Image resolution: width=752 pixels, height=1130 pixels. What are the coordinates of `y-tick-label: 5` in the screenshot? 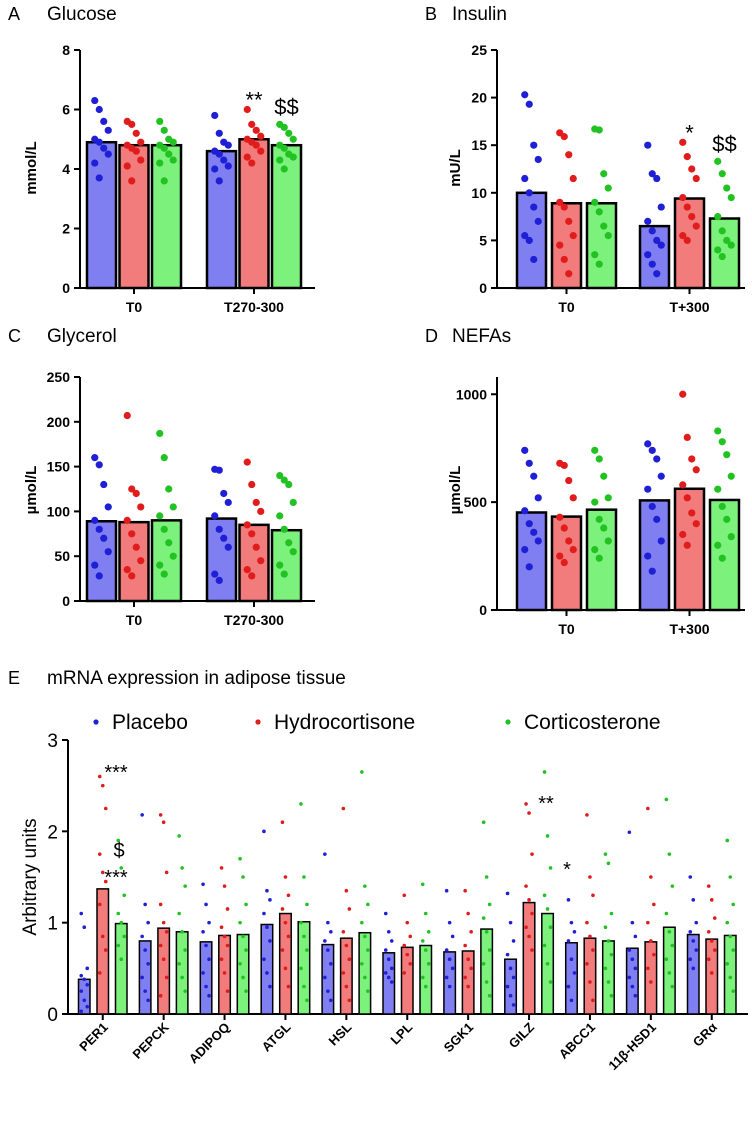 It's located at (483, 240).